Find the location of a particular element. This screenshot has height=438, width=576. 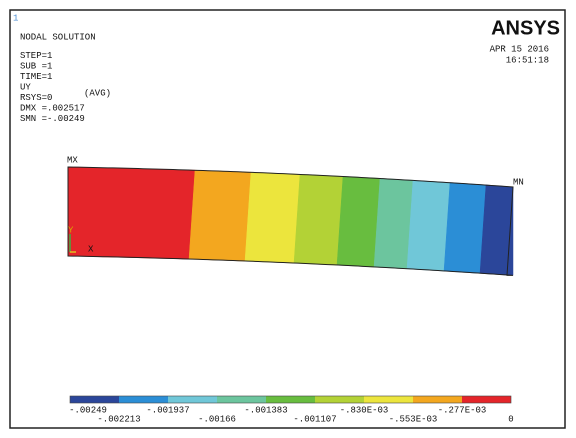

header-line: STEP=1 is located at coordinates (36, 56).